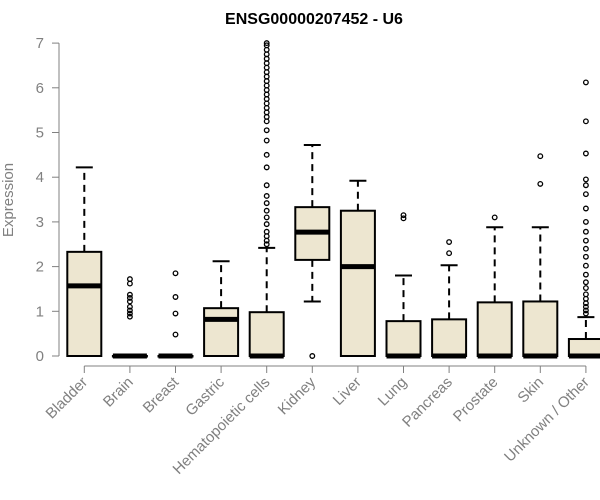  I want to click on box-kidney, so click(312, 251).